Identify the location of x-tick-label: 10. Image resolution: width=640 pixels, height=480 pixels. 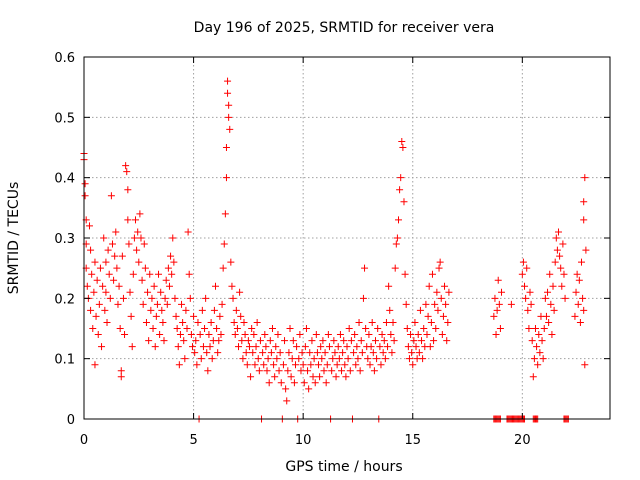
(303, 440).